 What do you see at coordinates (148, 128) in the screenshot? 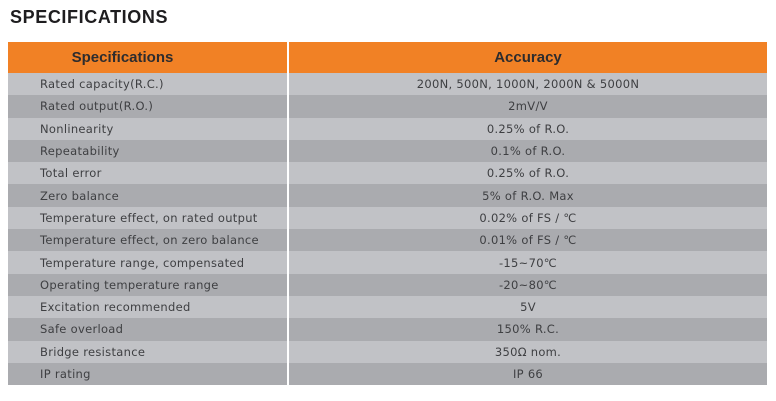
I see `spec-label: Nonlinearity` at bounding box center [148, 128].